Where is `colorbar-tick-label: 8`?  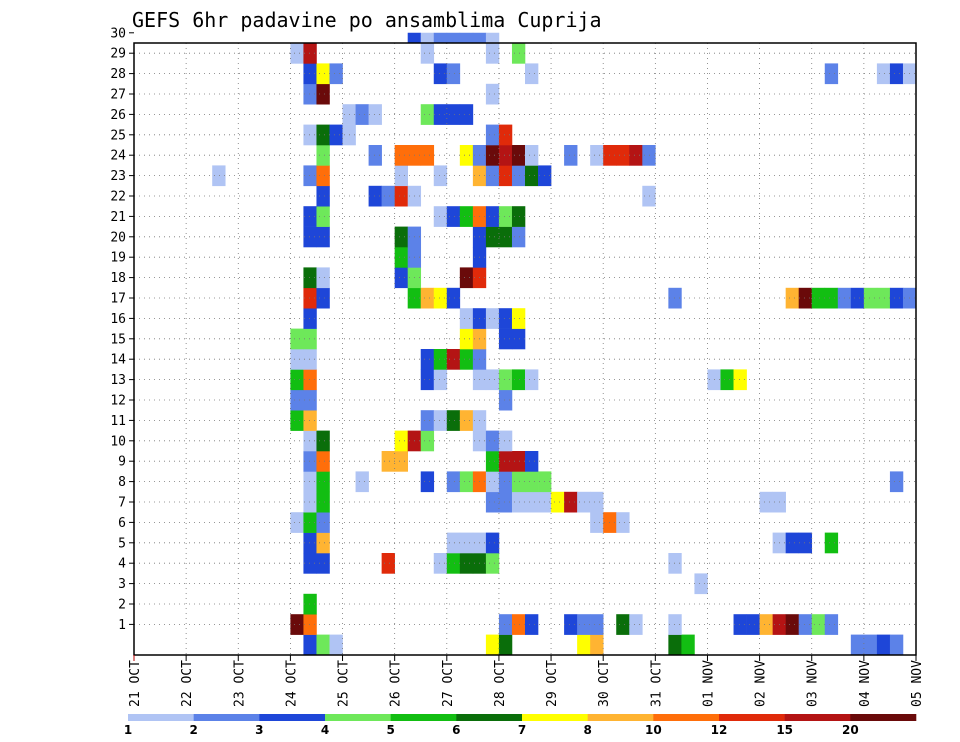 colorbar-tick-label: 8 is located at coordinates (587, 730).